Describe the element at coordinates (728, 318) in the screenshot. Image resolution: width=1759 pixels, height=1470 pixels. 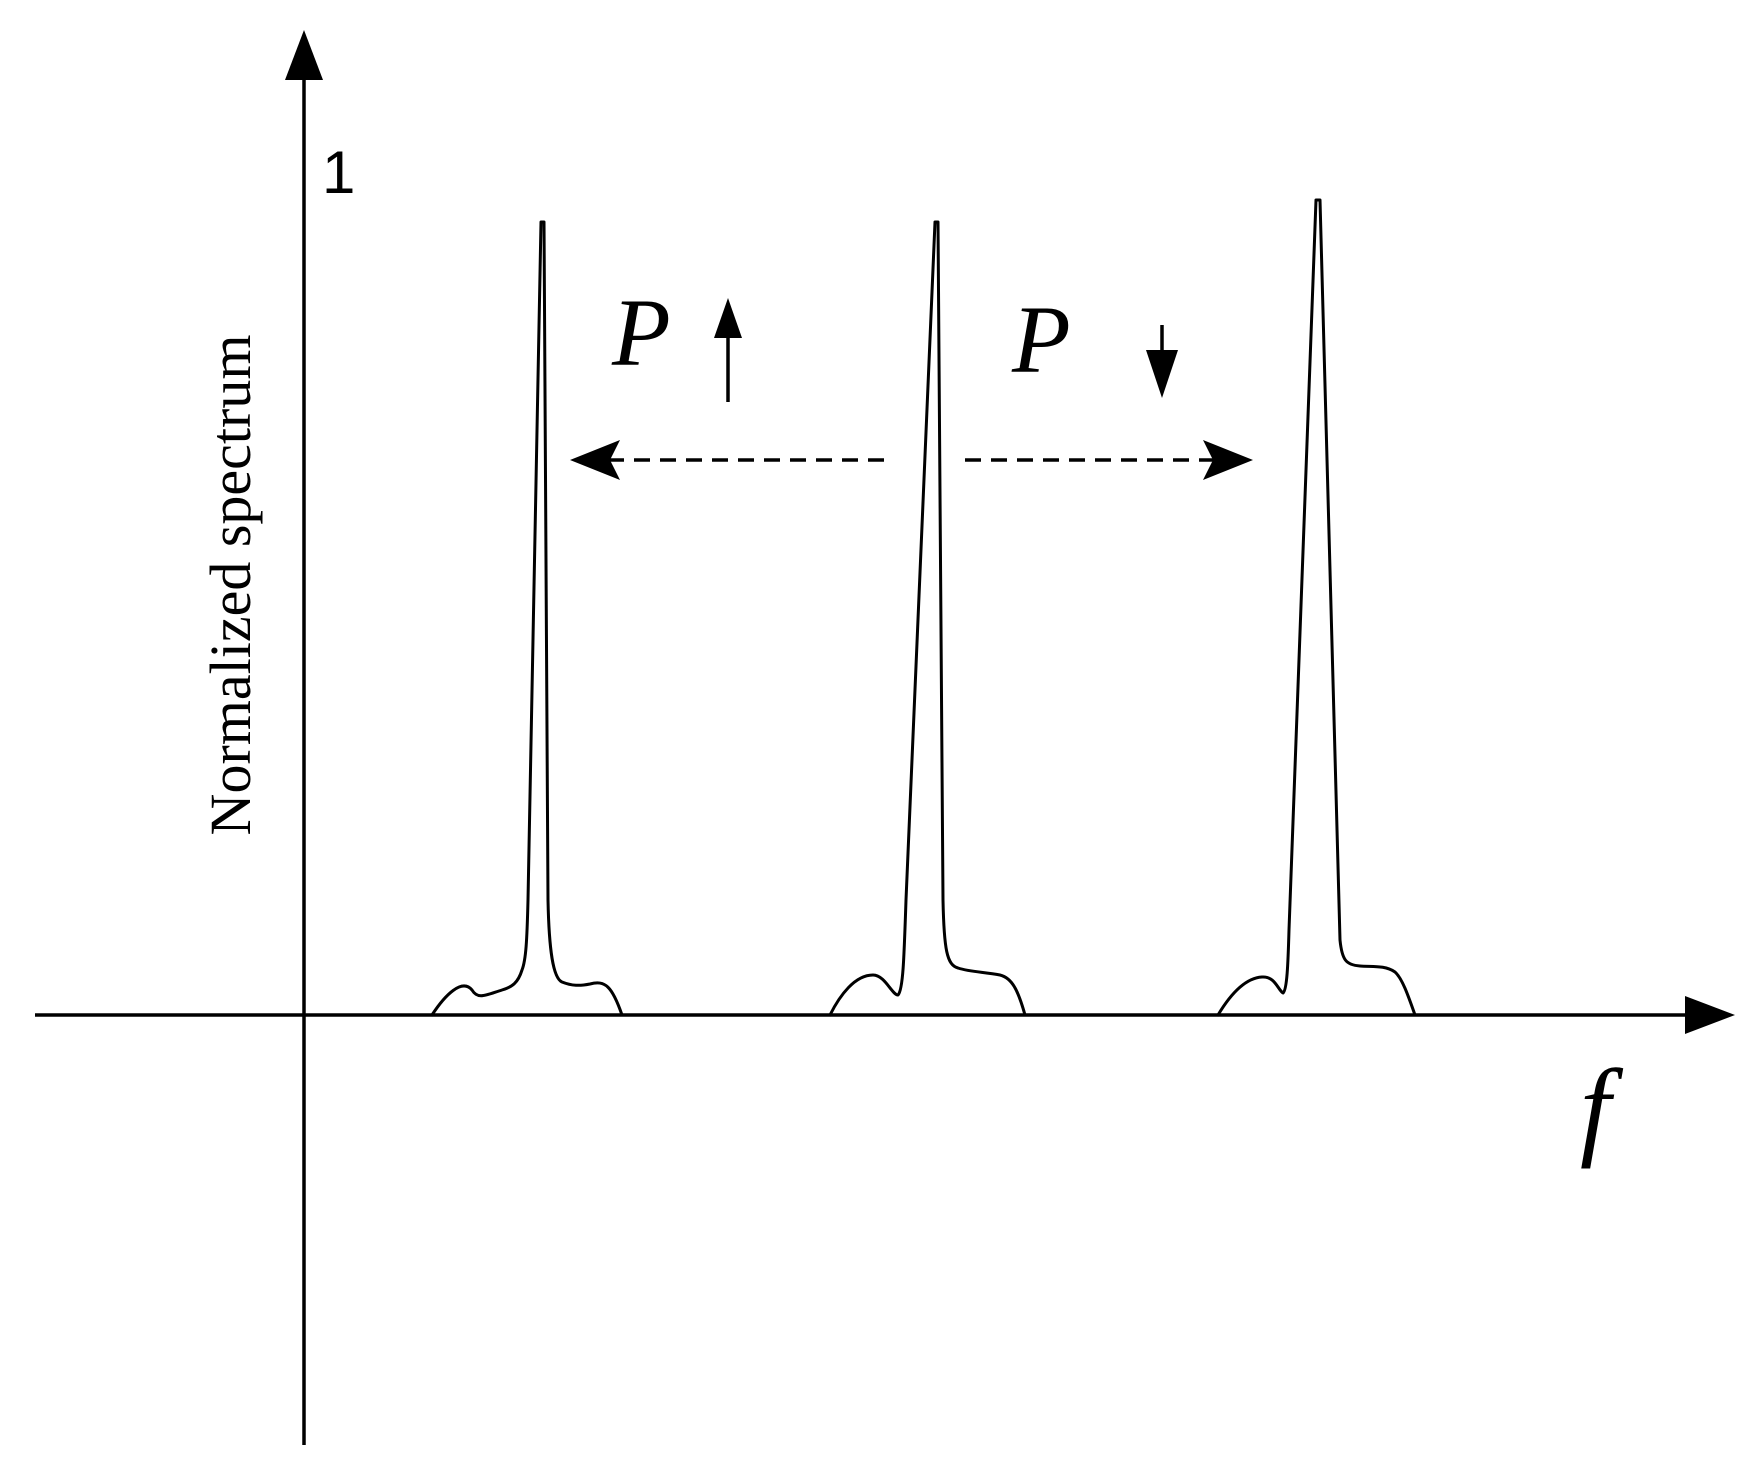
I see `up-arrow-icon` at that location.